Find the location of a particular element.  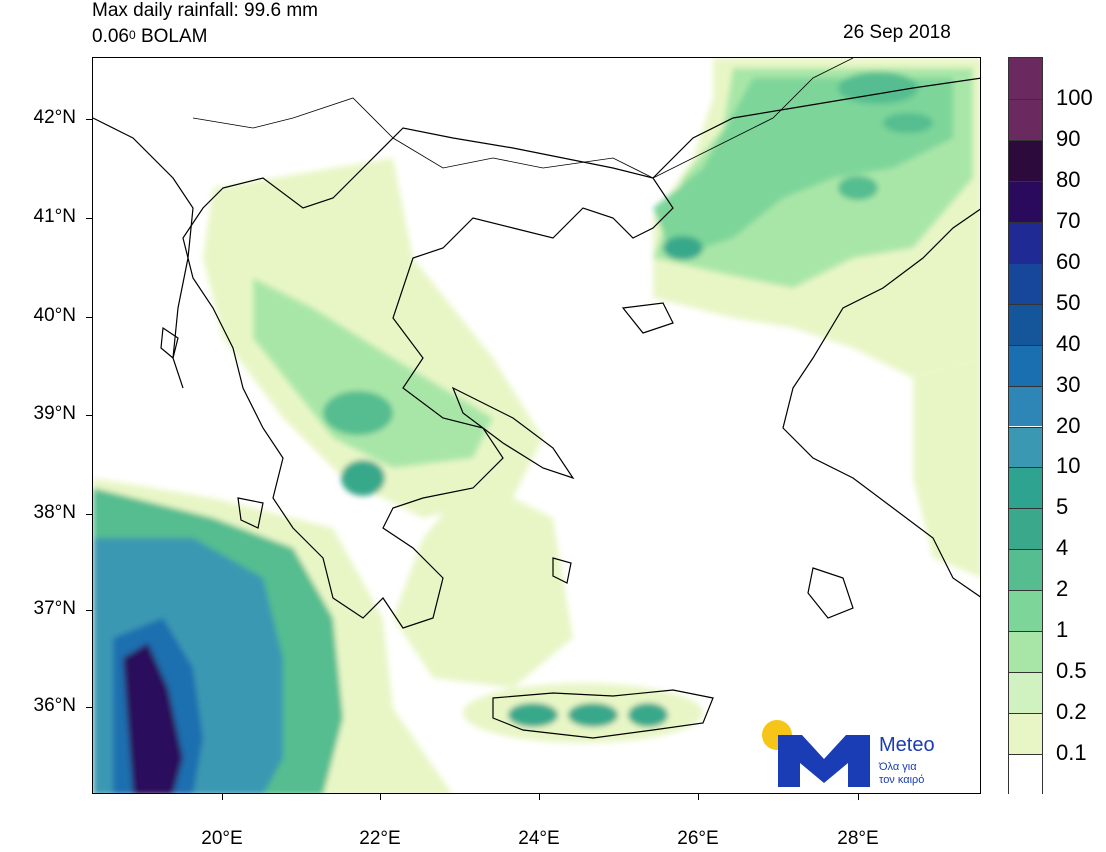

lat-label-42: 42°N is located at coordinates (54, 117).